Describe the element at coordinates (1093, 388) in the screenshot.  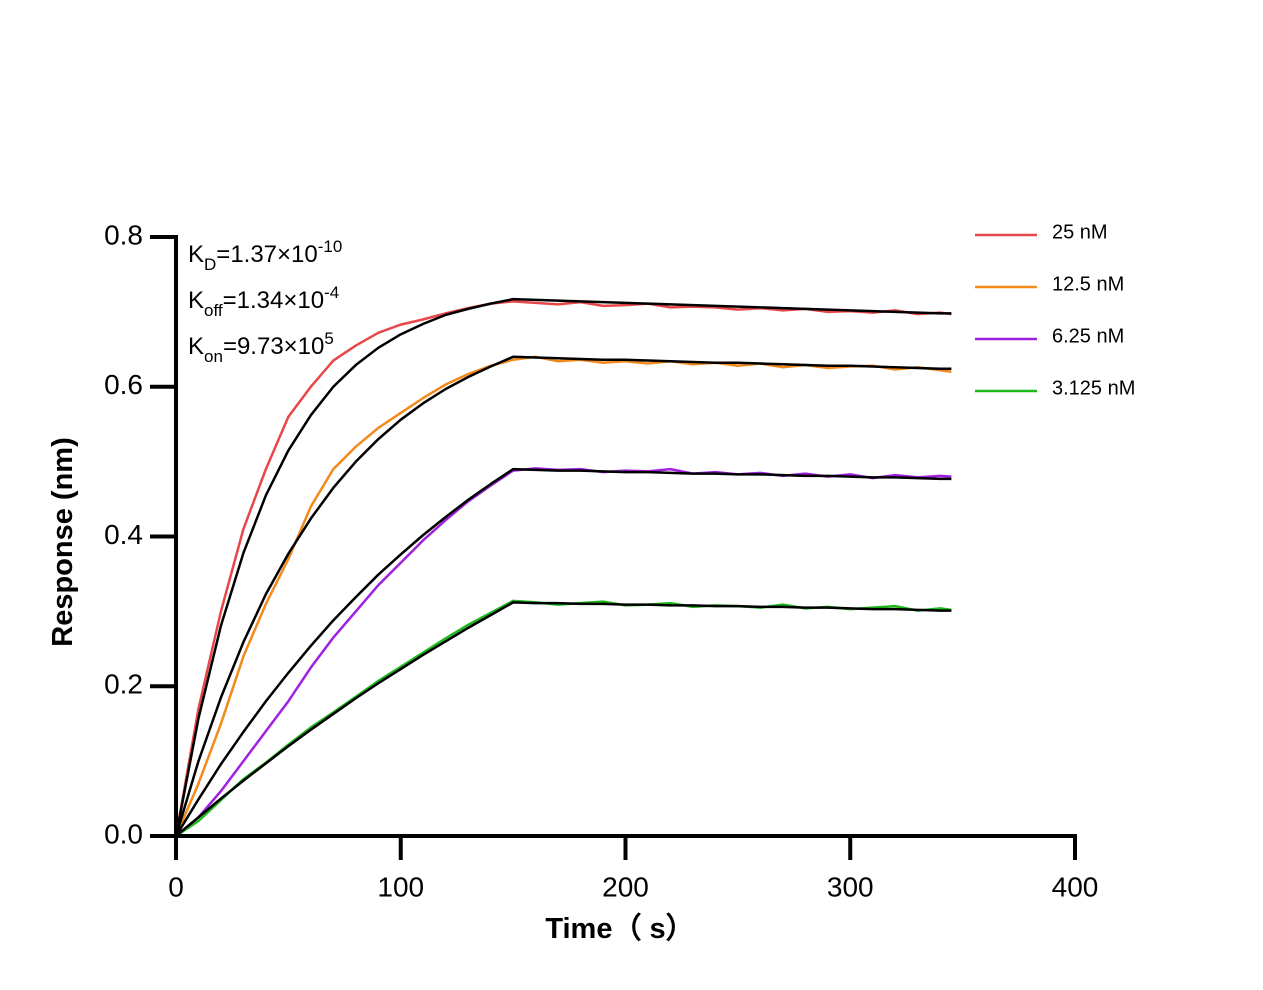
I see `legend-label: 3.125 nM` at that location.